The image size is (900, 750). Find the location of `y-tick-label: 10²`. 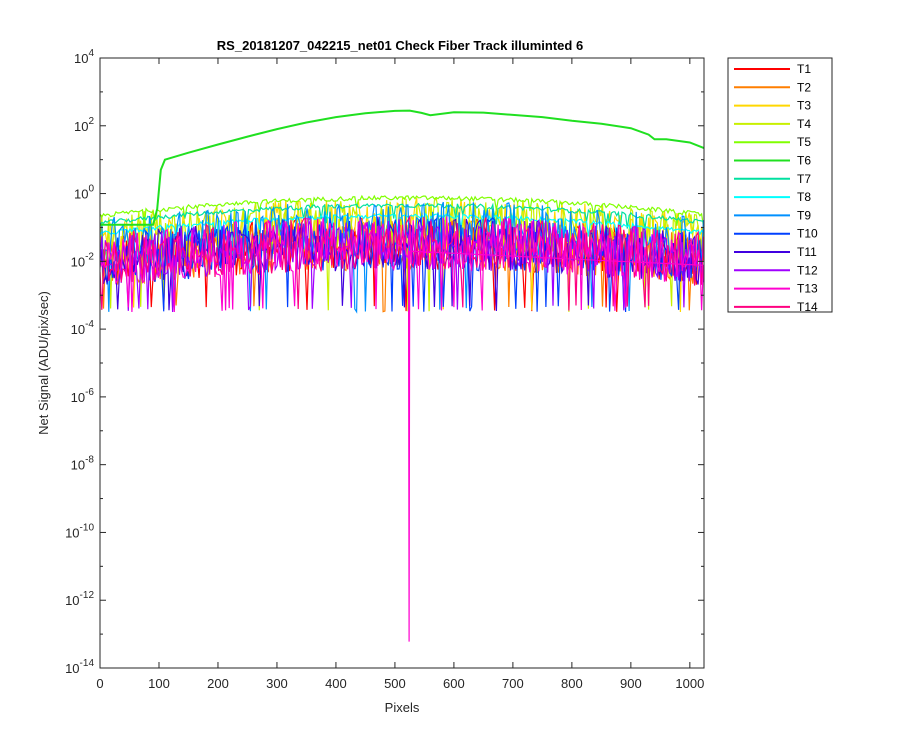

y-tick-label: 10² is located at coordinates (84, 125).